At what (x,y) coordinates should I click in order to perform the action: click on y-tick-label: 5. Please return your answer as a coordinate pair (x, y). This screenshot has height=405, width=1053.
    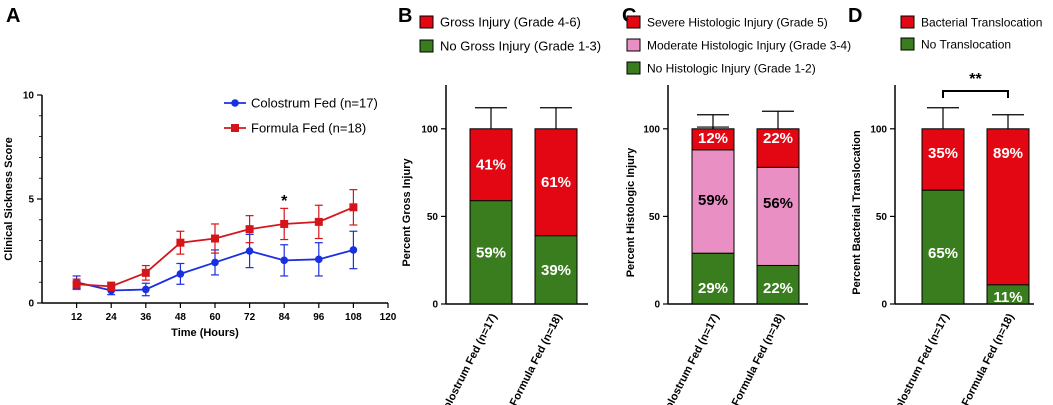
    Looking at the image, I should click on (31, 200).